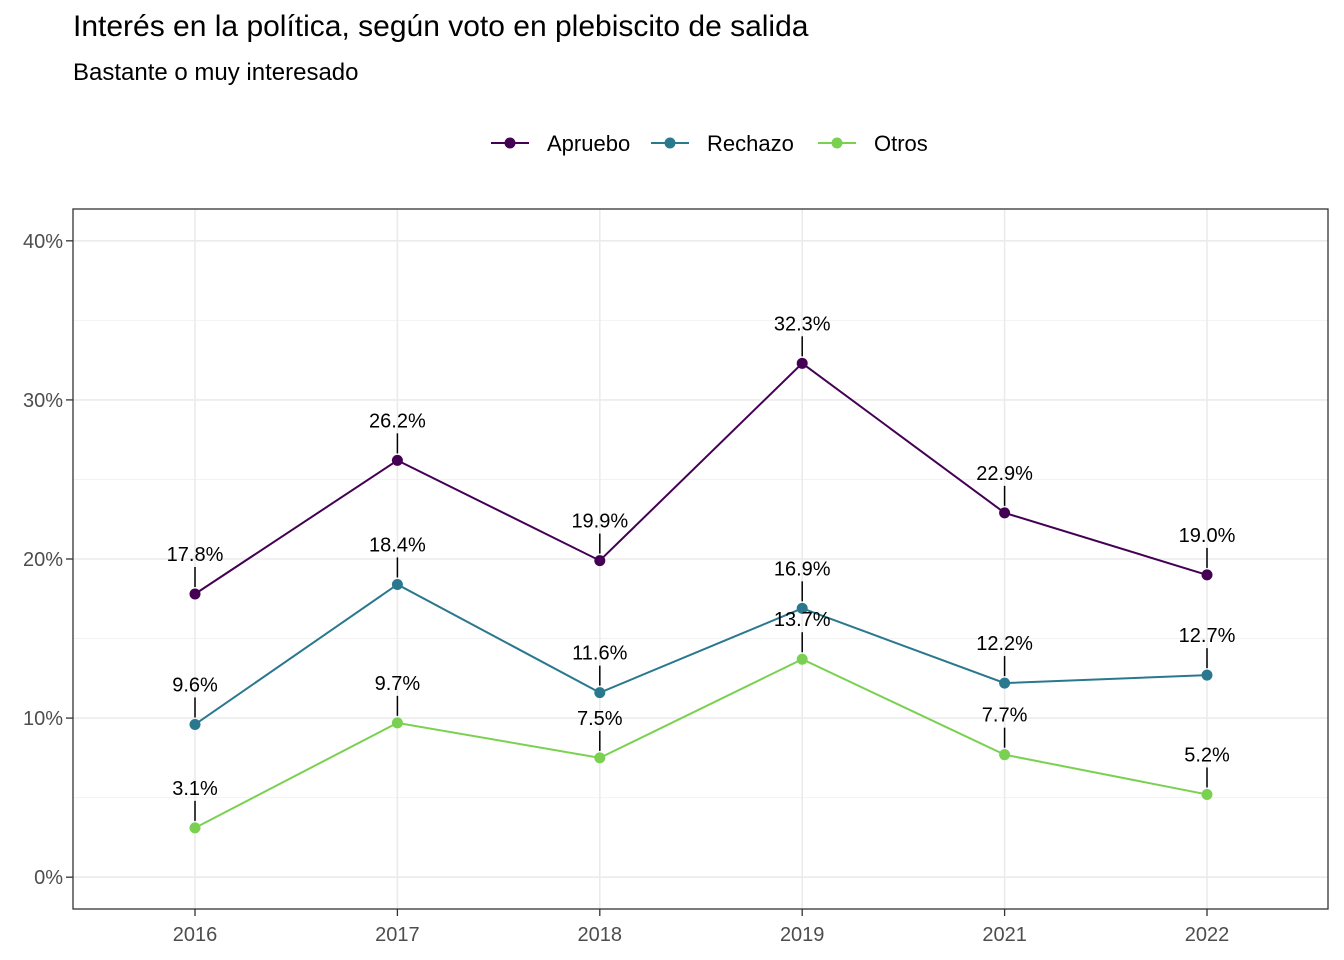 The image size is (1344, 960). What do you see at coordinates (837, 143) in the screenshot?
I see `legend-key-point-otros` at bounding box center [837, 143].